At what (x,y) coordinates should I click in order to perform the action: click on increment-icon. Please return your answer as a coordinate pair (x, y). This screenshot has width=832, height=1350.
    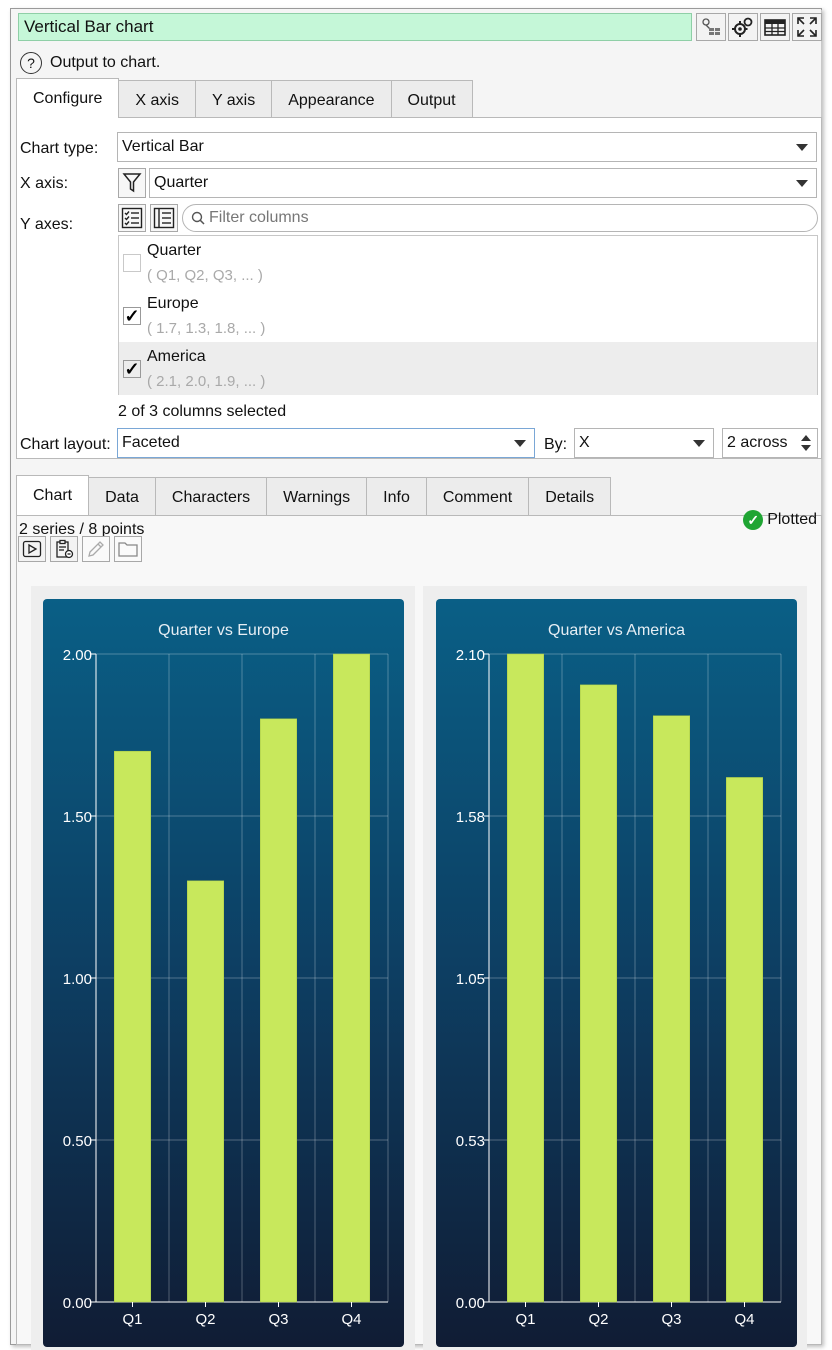
    Looking at the image, I should click on (806, 438).